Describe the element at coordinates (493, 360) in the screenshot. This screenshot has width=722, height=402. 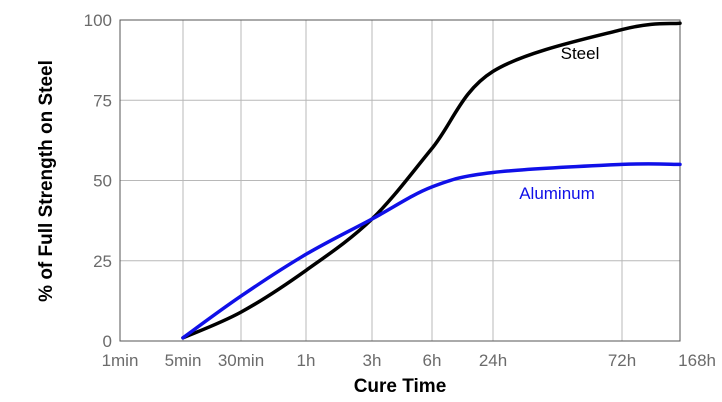
I see `x-tick-label: 24h` at that location.